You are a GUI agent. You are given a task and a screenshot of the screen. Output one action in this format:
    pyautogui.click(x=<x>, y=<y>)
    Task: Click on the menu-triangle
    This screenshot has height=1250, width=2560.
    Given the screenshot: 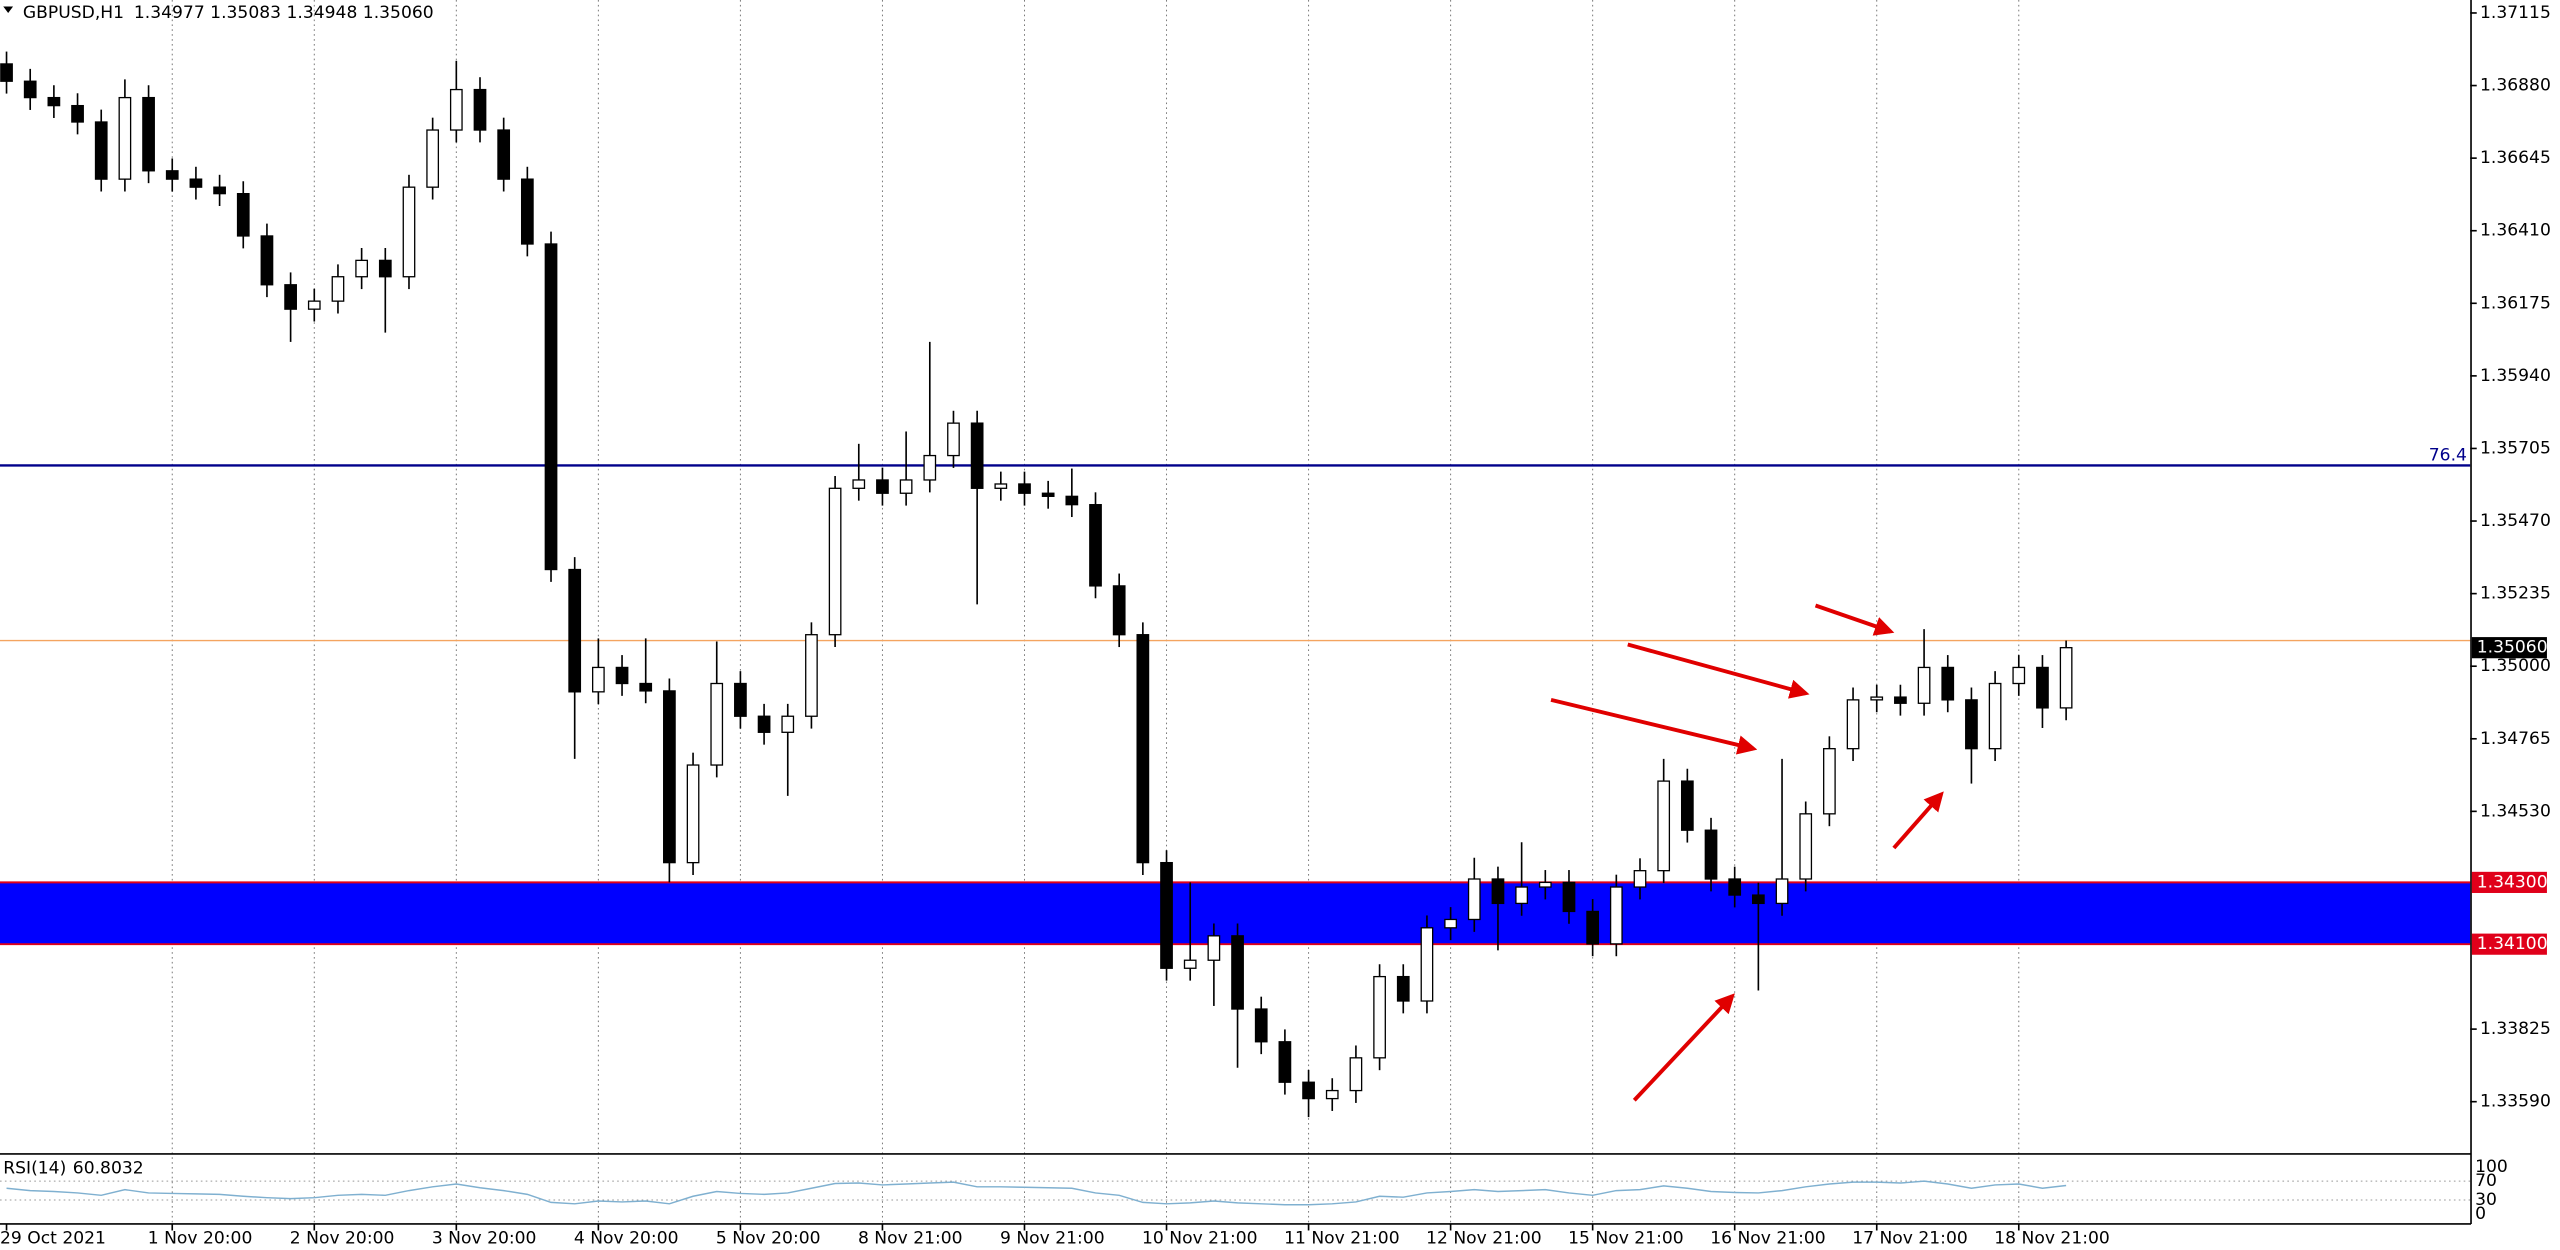 What is the action you would take?
    pyautogui.click(x=8, y=10)
    